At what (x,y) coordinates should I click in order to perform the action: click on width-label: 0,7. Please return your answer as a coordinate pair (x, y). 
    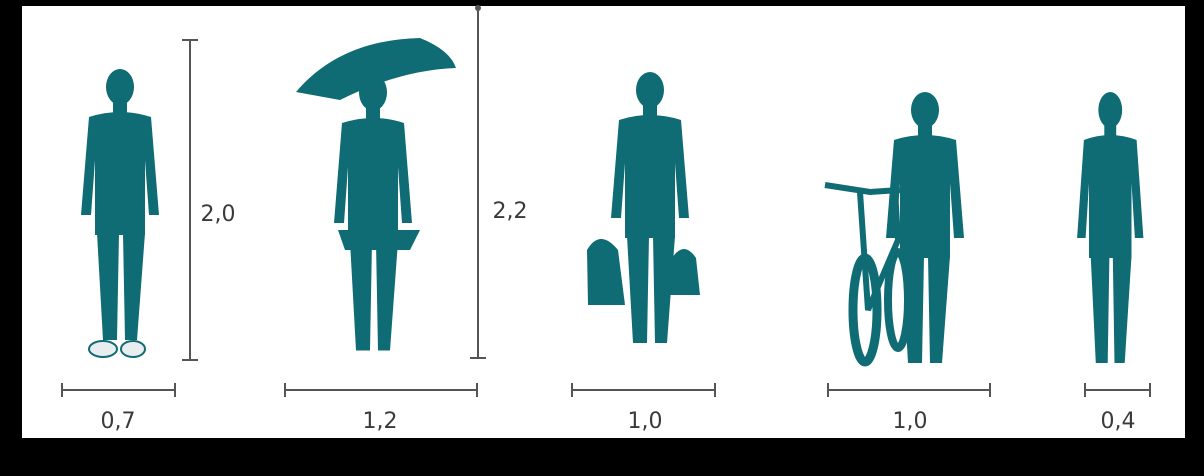
    Looking at the image, I should click on (118, 421).